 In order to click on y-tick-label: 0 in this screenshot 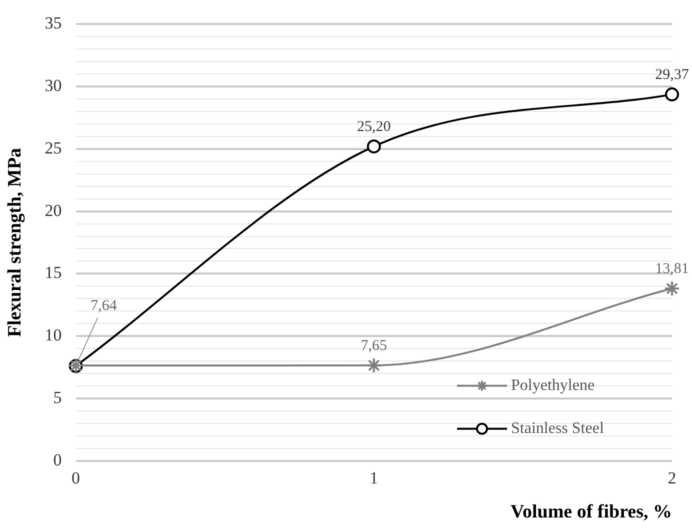, I will do `click(57, 460)`.